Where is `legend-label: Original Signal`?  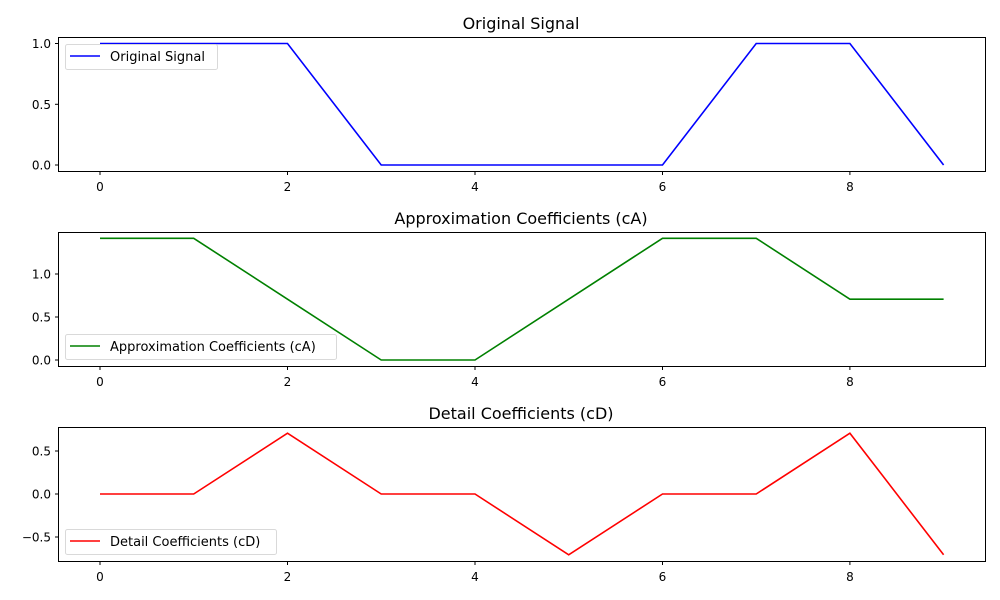 legend-label: Original Signal is located at coordinates (157, 57).